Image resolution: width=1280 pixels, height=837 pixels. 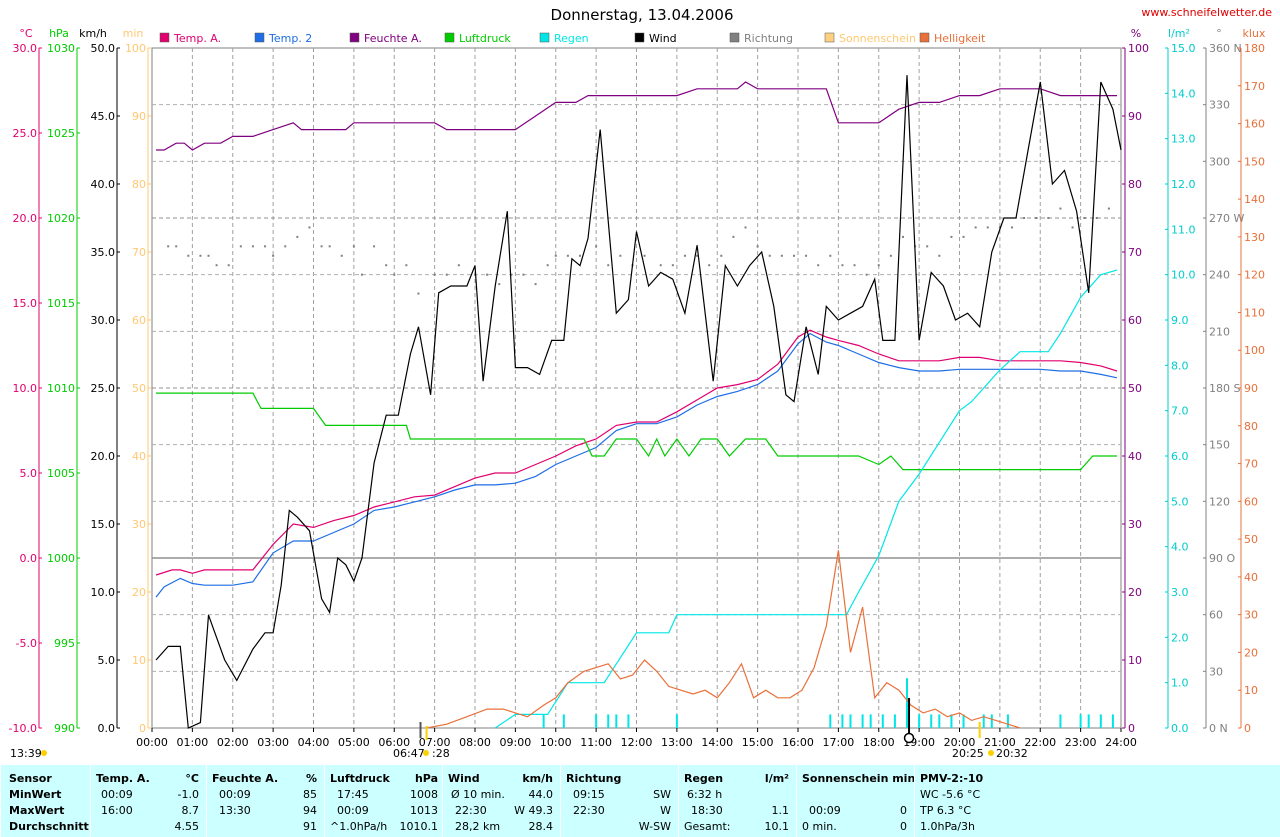 What do you see at coordinates (103, 524) in the screenshot?
I see `wind-tick-label: 15.0` at bounding box center [103, 524].